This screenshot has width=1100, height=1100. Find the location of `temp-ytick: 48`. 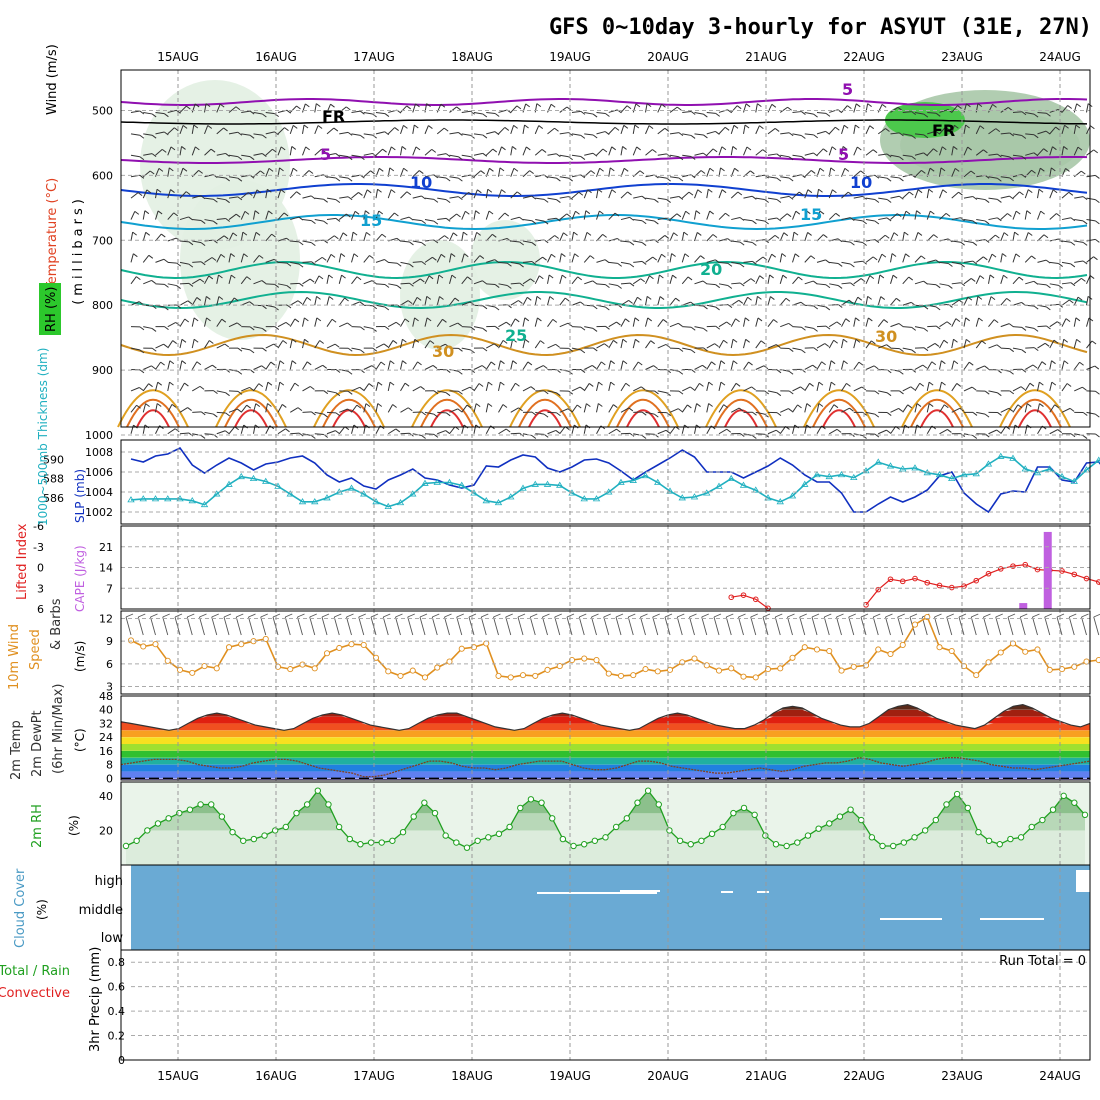

temp-ytick: 48 is located at coordinates (106, 696).